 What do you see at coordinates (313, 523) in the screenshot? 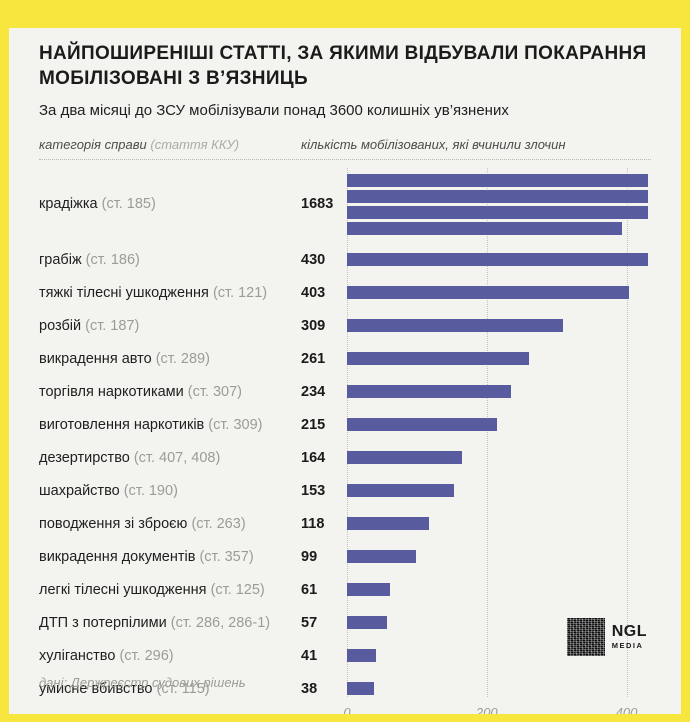
I see `value-label: 118` at bounding box center [313, 523].